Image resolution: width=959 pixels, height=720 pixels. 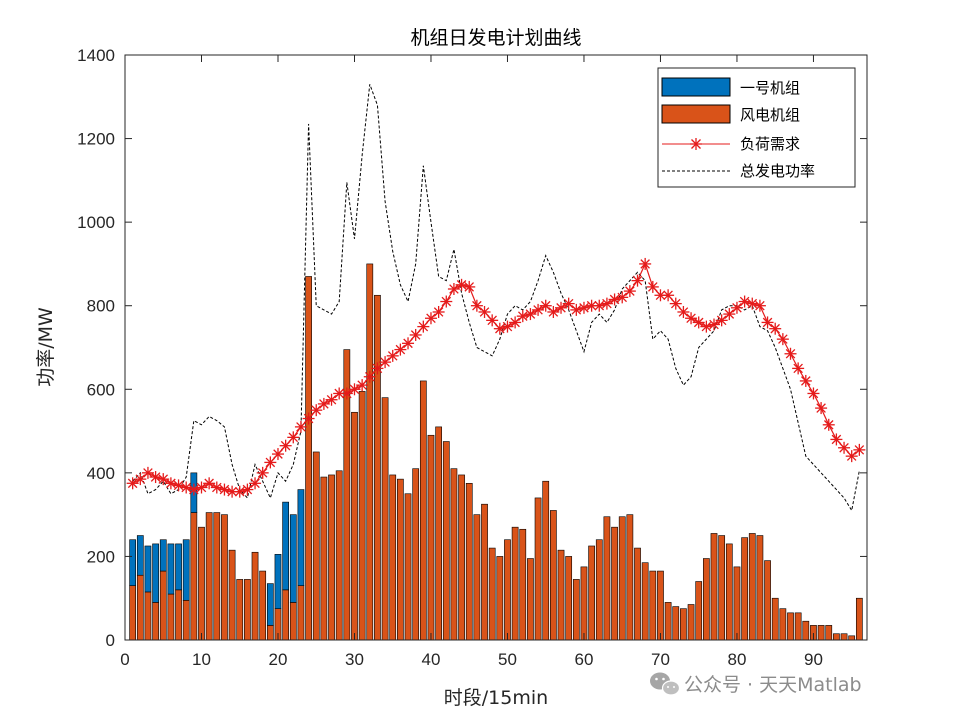 I want to click on x-tick-label-30: 30, so click(x=354, y=659).